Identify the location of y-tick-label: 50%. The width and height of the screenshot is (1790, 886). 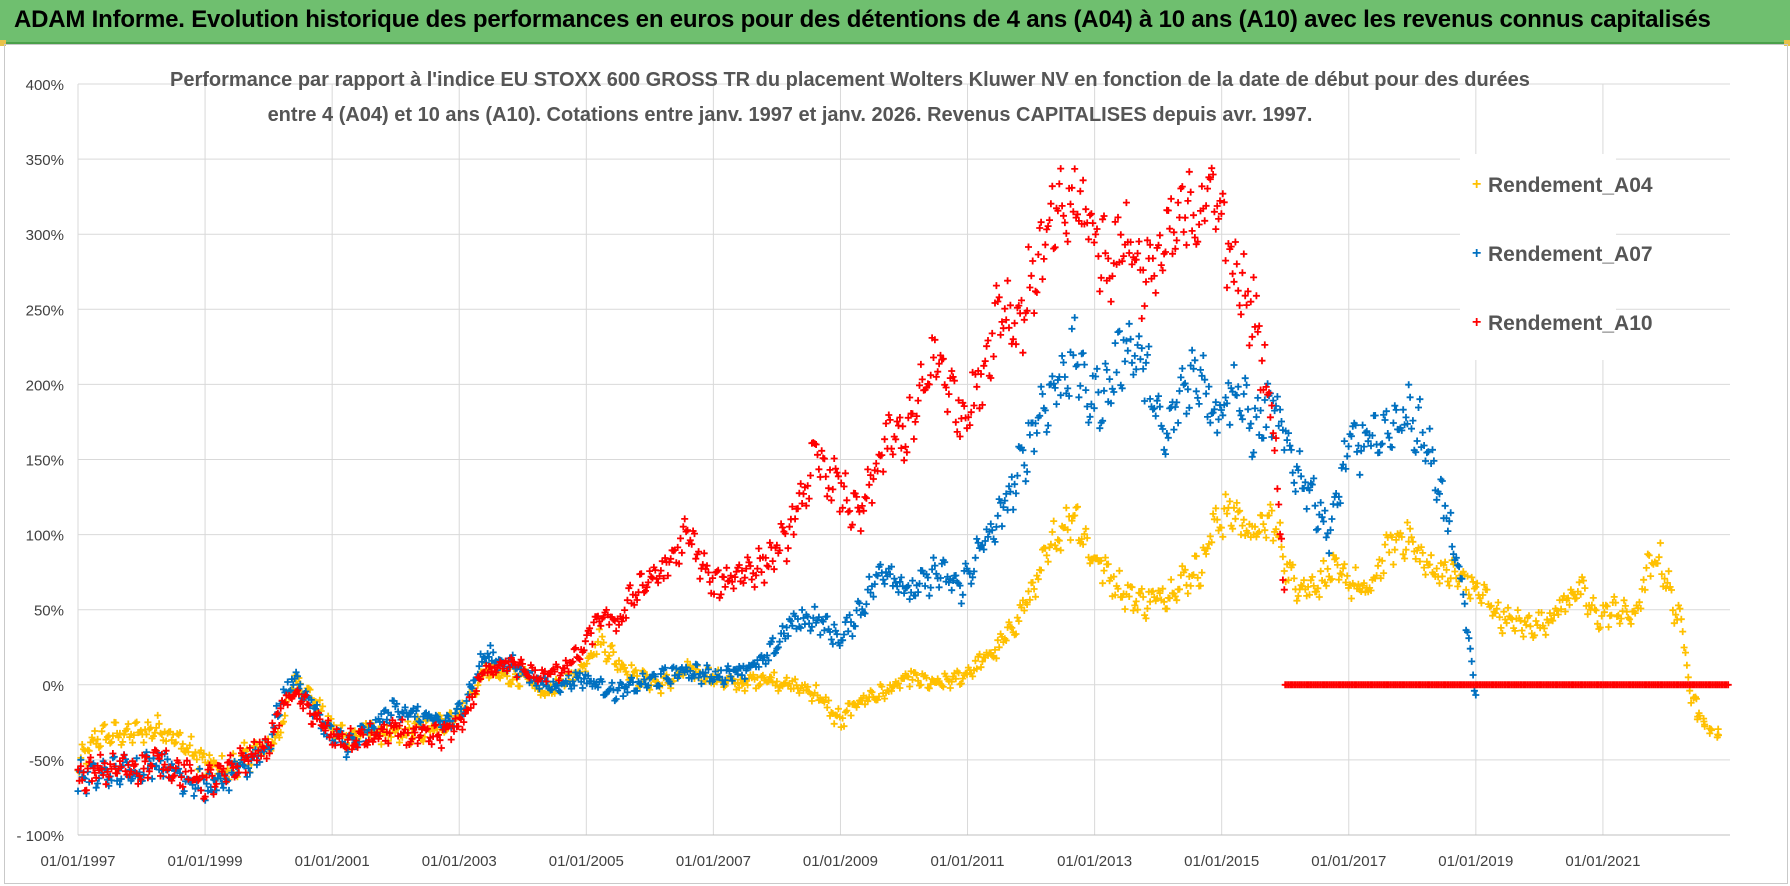
(49, 611).